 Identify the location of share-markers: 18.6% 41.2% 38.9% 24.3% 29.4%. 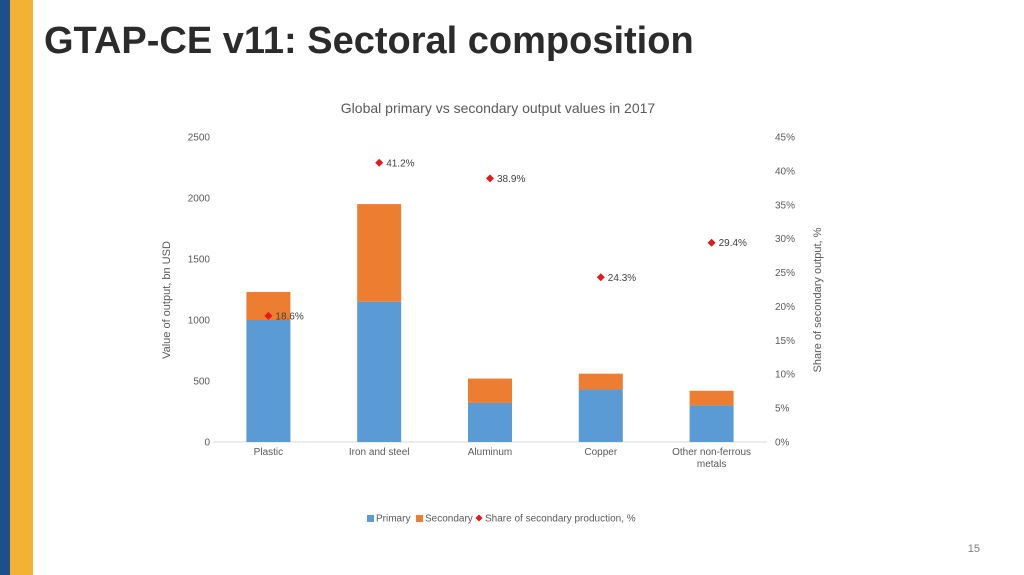
(505, 240).